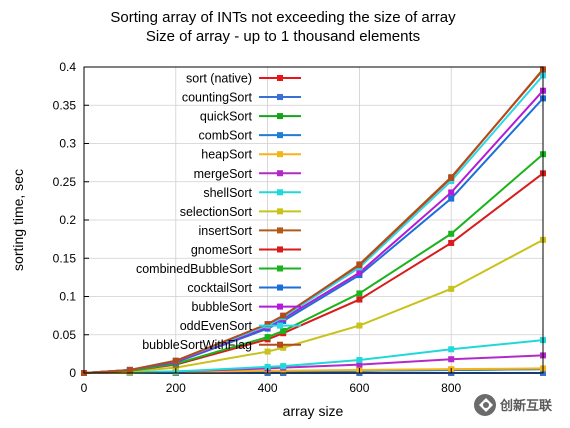  I want to click on legend-item: combSort, so click(250, 136).